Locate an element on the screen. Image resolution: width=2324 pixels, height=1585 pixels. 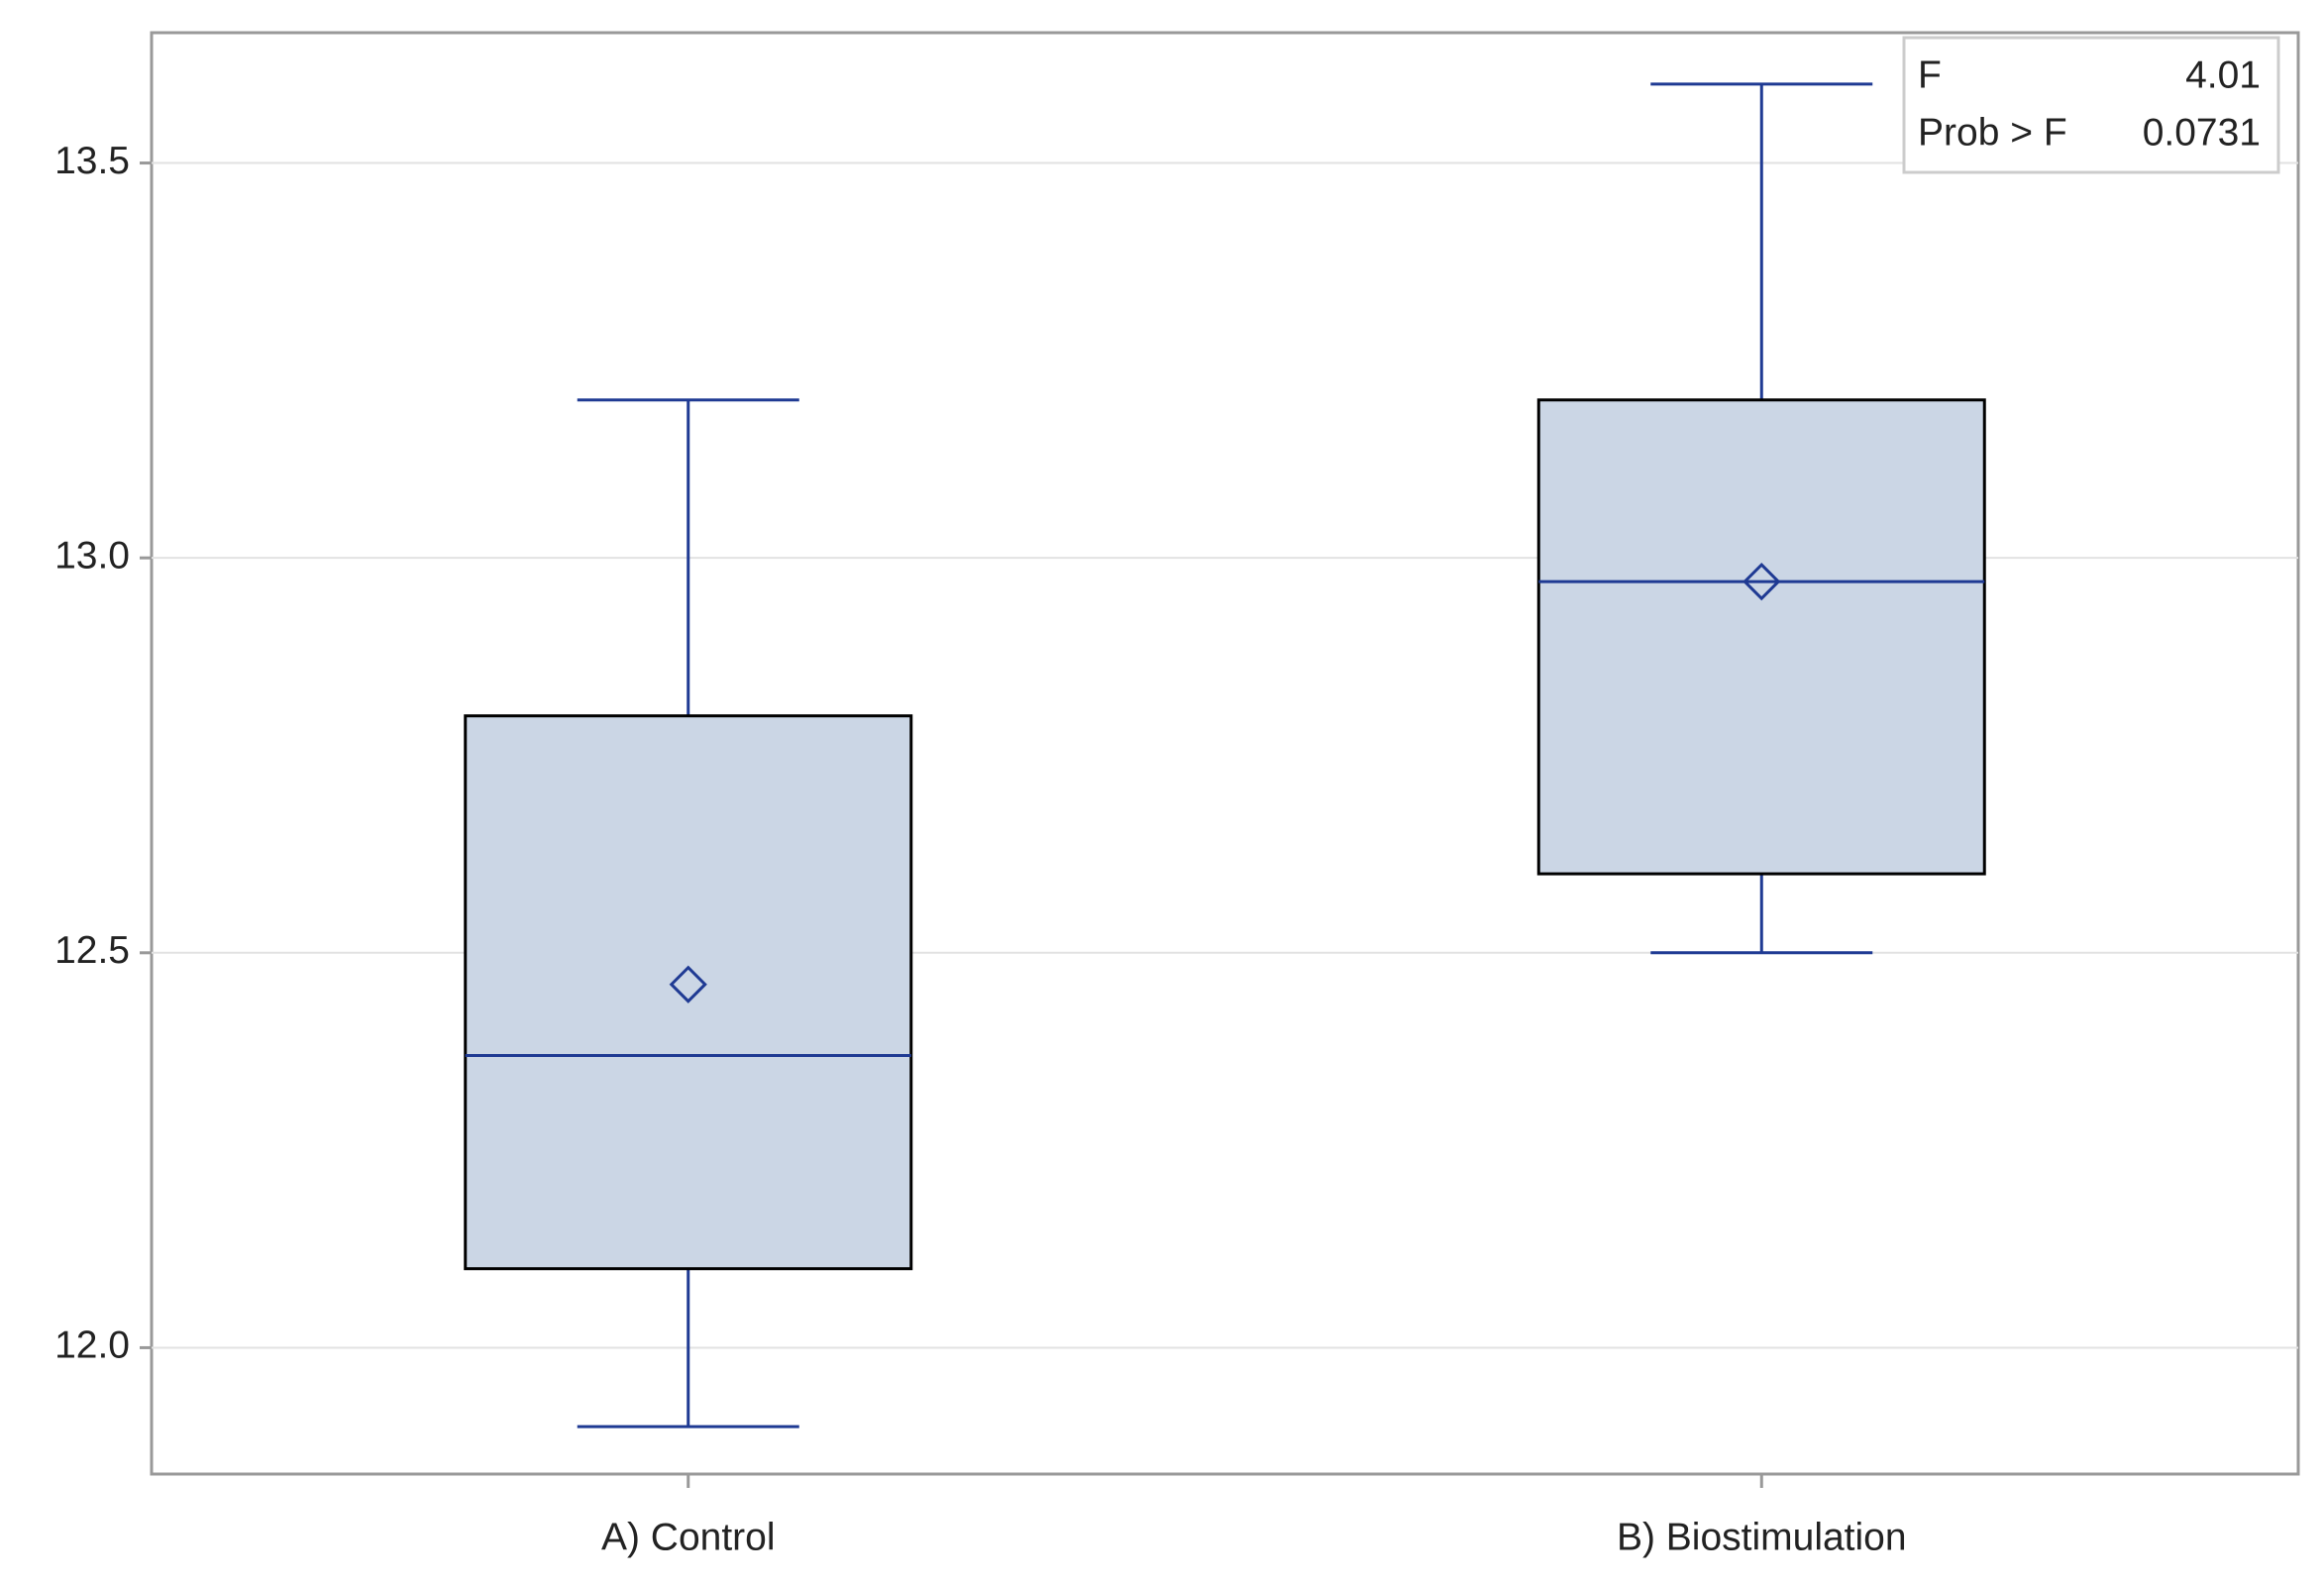
inset-value: 0.0731 is located at coordinates (2202, 132).